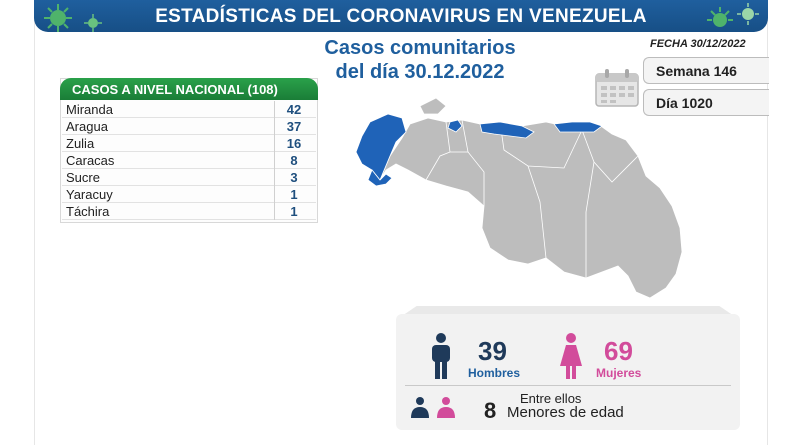 The height and width of the screenshot is (445, 800). I want to click on week-badge: Semana 146, so click(706, 70).